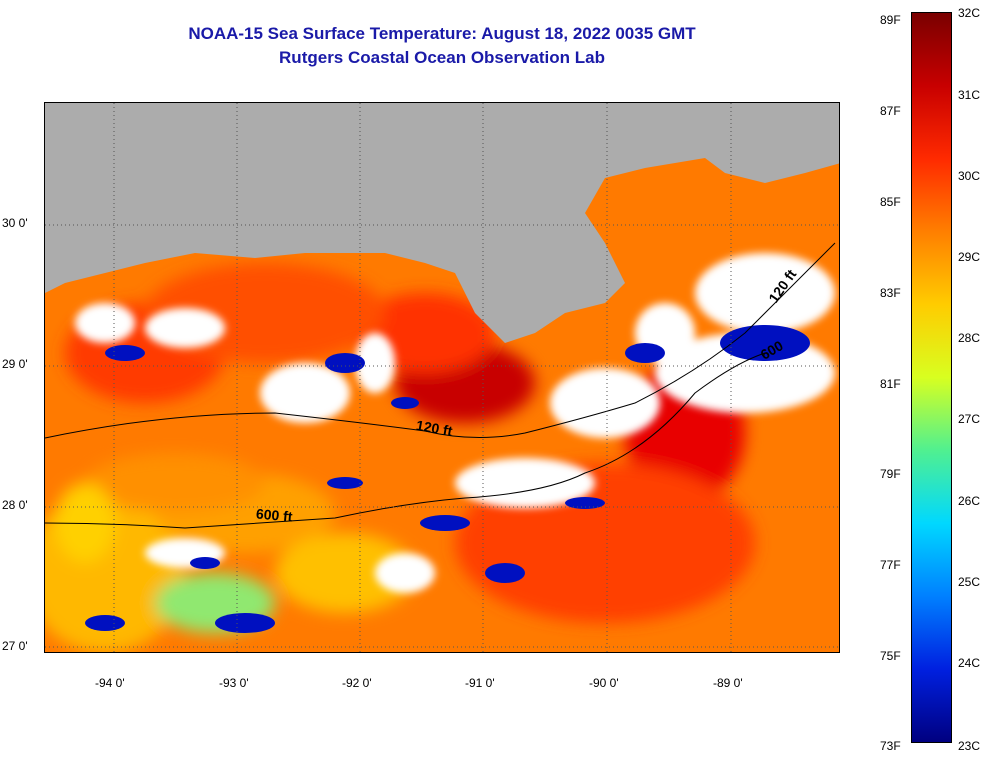 This screenshot has width=992, height=761. What do you see at coordinates (604, 683) in the screenshot?
I see `lon-label-90: -90 0'` at bounding box center [604, 683].